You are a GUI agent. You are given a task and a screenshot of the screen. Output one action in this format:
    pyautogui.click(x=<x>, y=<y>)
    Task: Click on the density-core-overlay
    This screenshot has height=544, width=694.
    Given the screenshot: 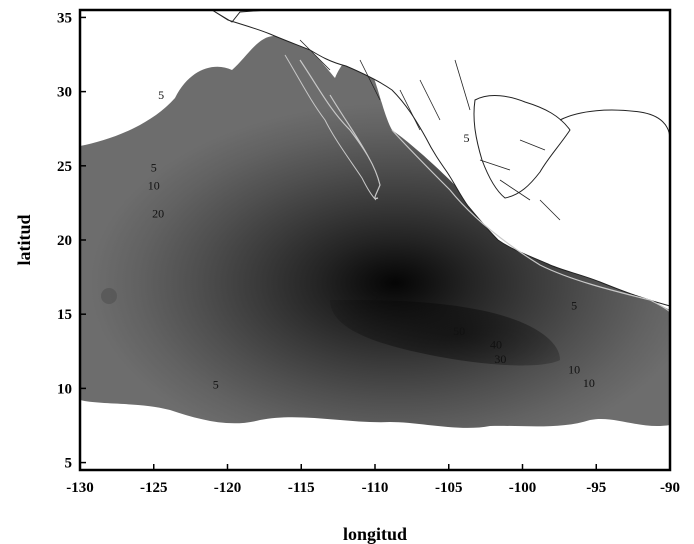 What is the action you would take?
    pyautogui.click(x=445, y=333)
    